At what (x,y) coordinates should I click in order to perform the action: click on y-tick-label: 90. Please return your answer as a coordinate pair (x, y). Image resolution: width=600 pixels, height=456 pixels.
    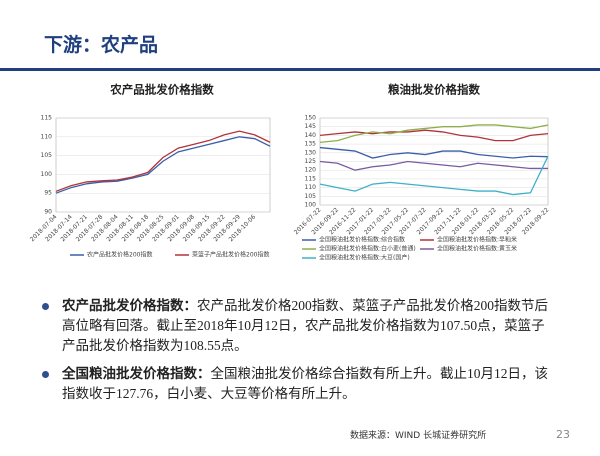
    Looking at the image, I should click on (48, 212).